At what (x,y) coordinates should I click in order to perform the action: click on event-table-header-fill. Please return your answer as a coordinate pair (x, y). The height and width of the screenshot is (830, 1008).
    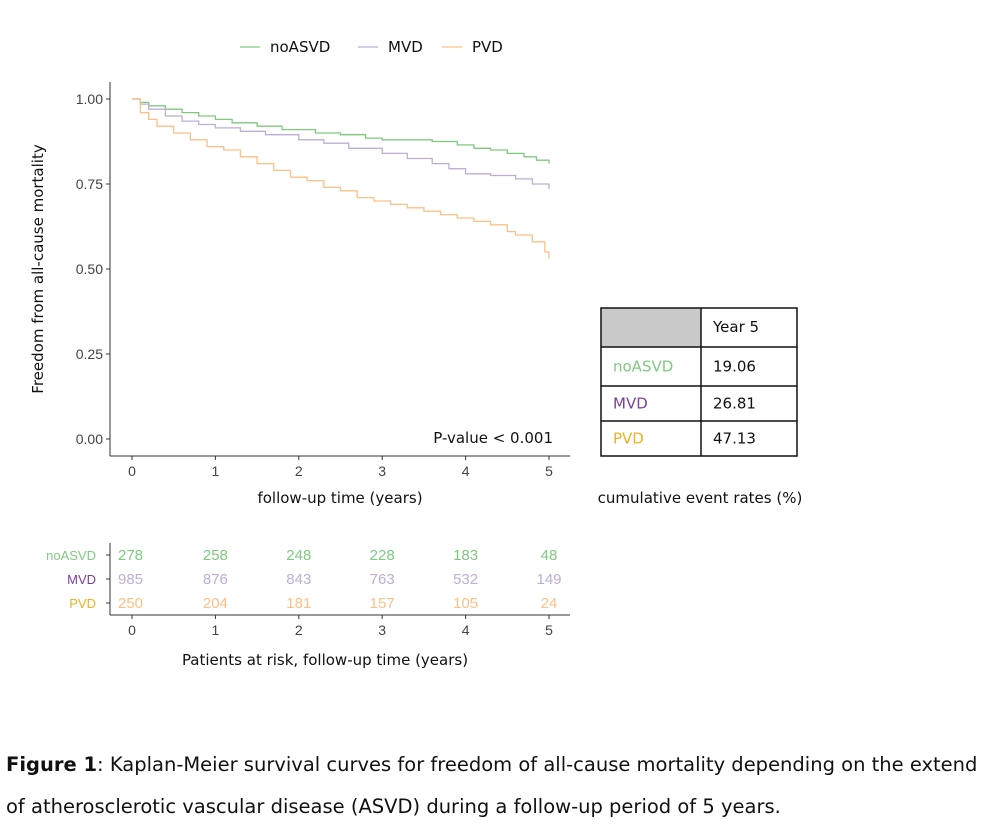
    Looking at the image, I should click on (651, 327).